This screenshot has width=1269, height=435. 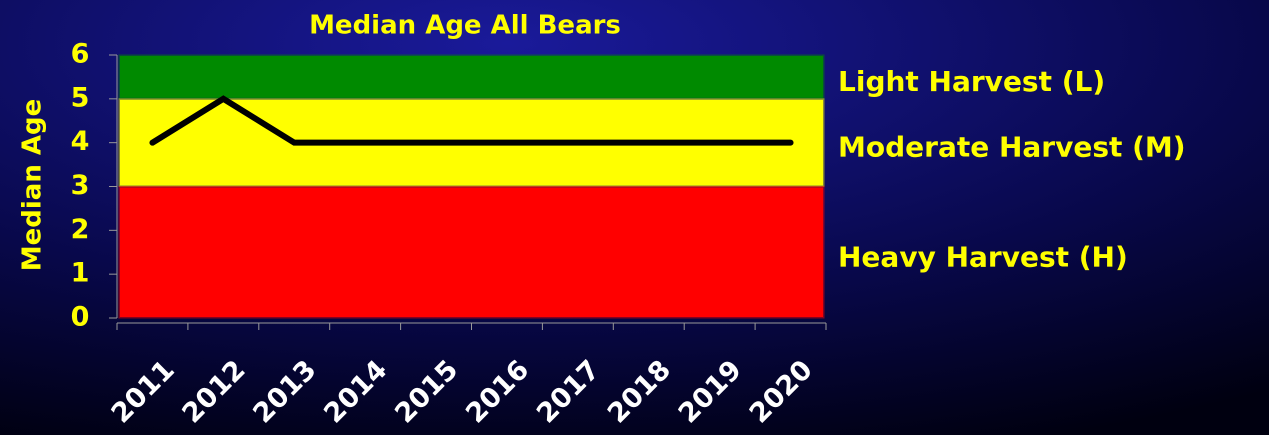 What do you see at coordinates (80, 185) in the screenshot?
I see `y-tick-label: 3` at bounding box center [80, 185].